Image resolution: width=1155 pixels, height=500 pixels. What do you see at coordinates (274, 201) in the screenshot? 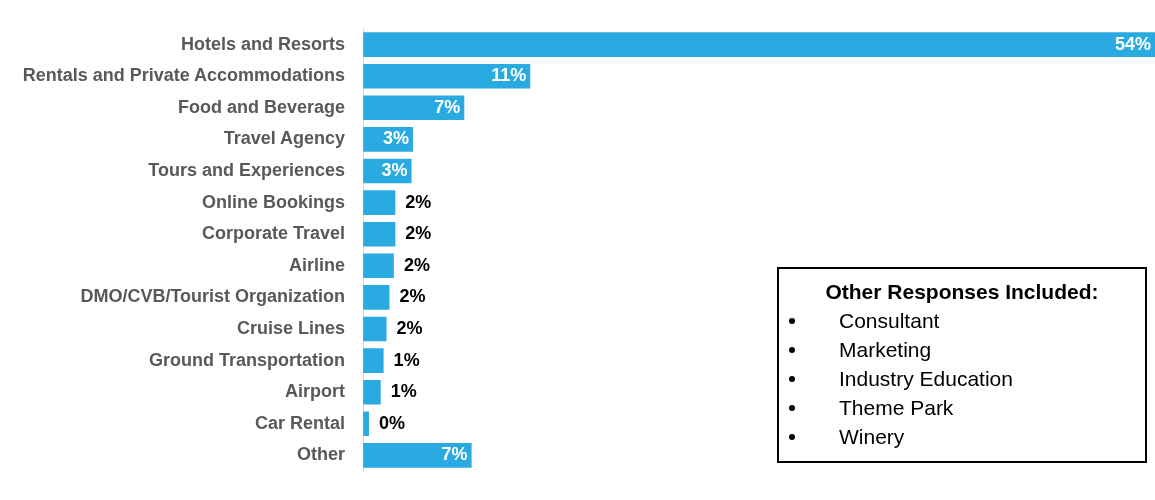
I see `y-tick-label: Online Bookings` at bounding box center [274, 201].